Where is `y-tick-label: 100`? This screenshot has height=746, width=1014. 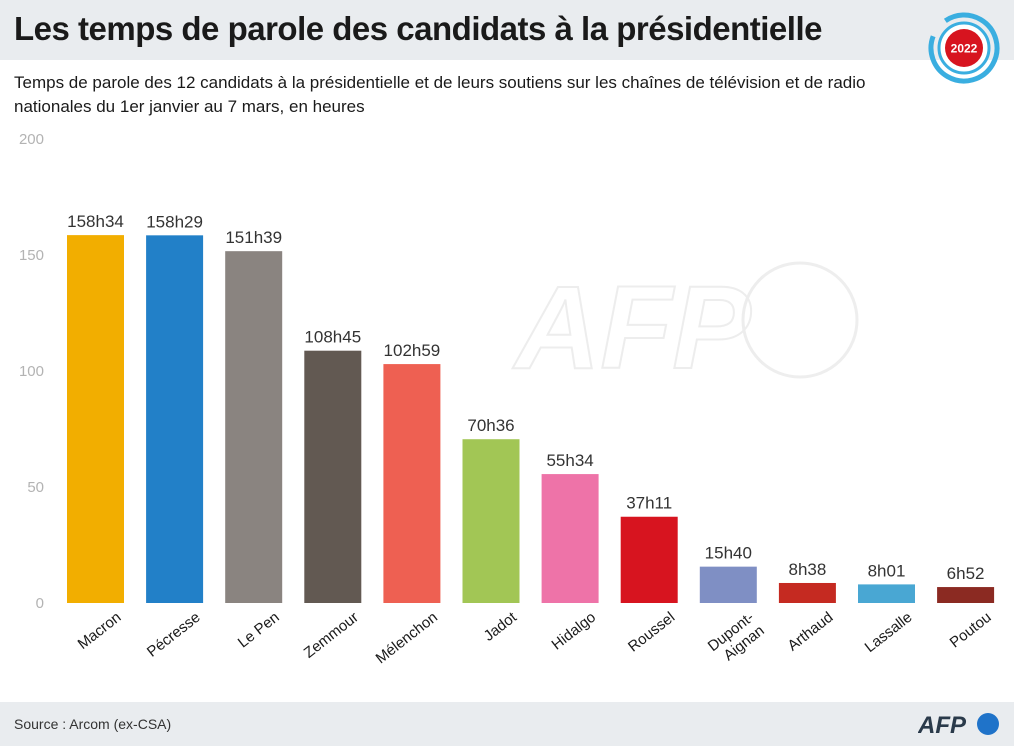
y-tick-label: 100 is located at coordinates (31, 371).